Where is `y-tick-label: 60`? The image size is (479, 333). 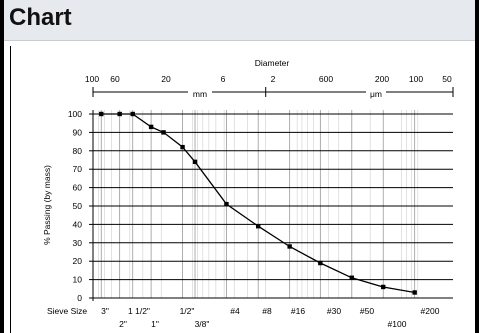 y-tick-label: 60 is located at coordinates (78, 188).